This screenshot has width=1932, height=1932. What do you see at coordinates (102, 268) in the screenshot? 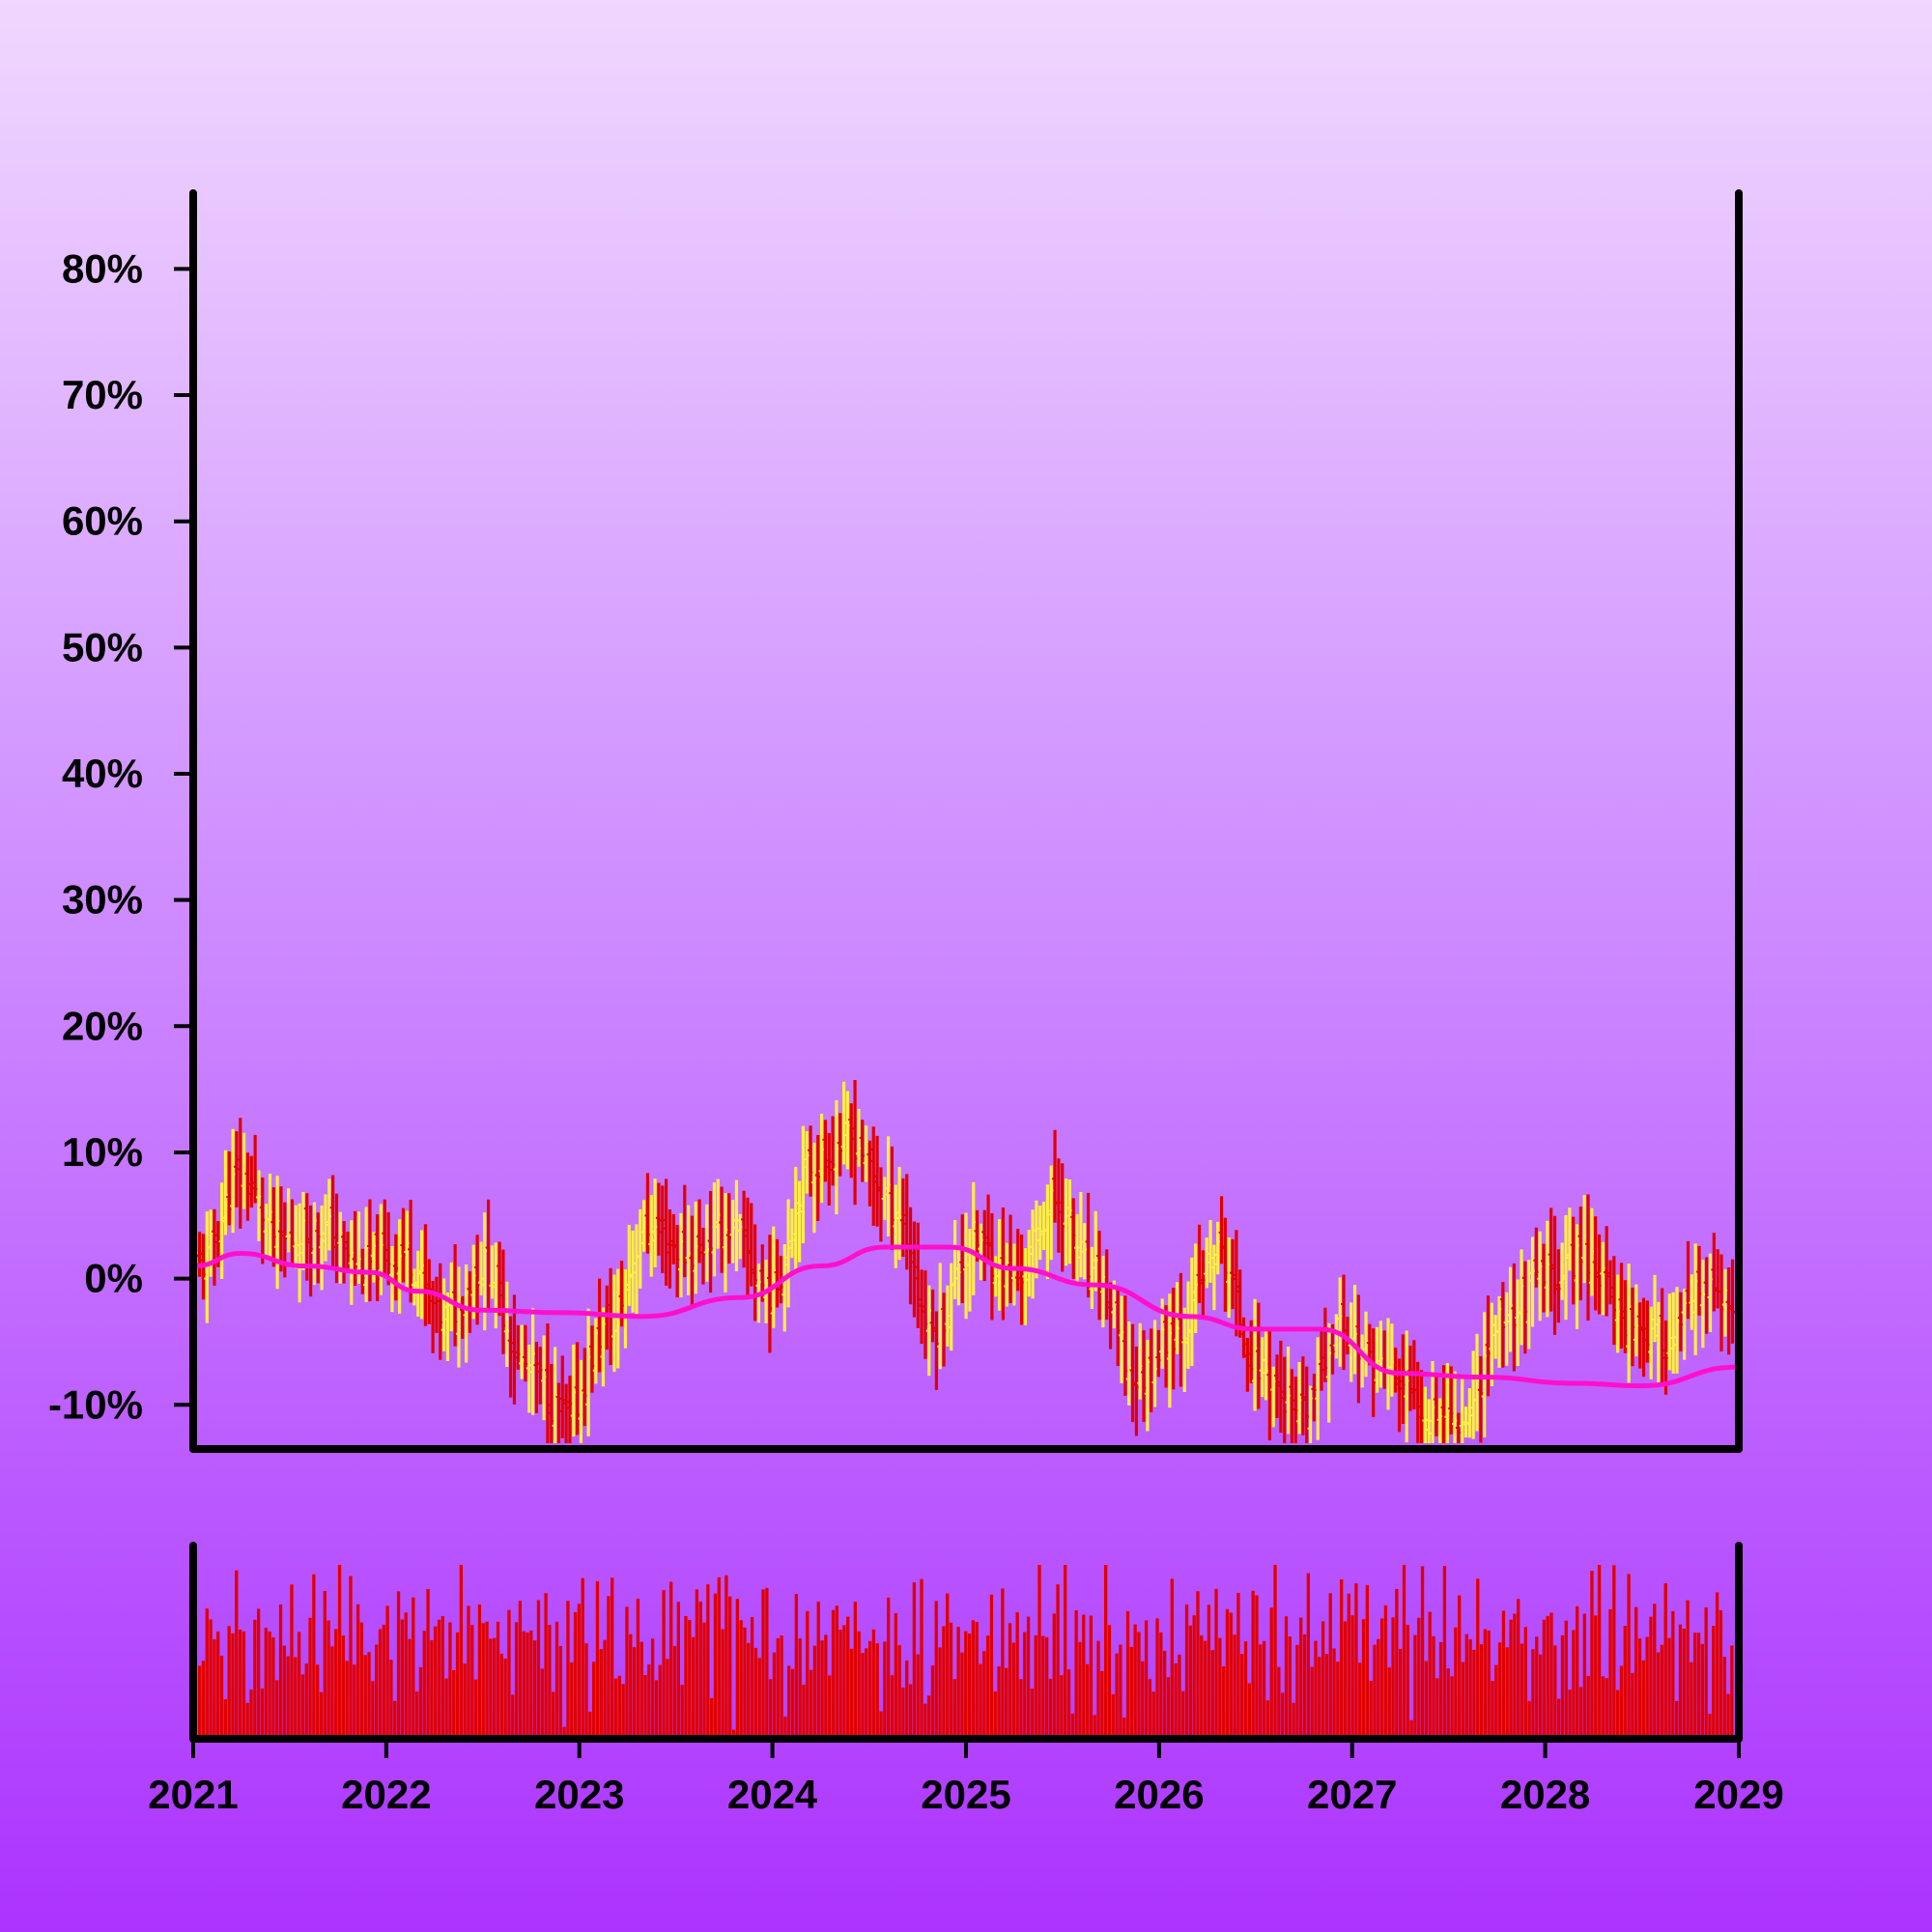
I see `y-tick-label: 80%` at bounding box center [102, 268].